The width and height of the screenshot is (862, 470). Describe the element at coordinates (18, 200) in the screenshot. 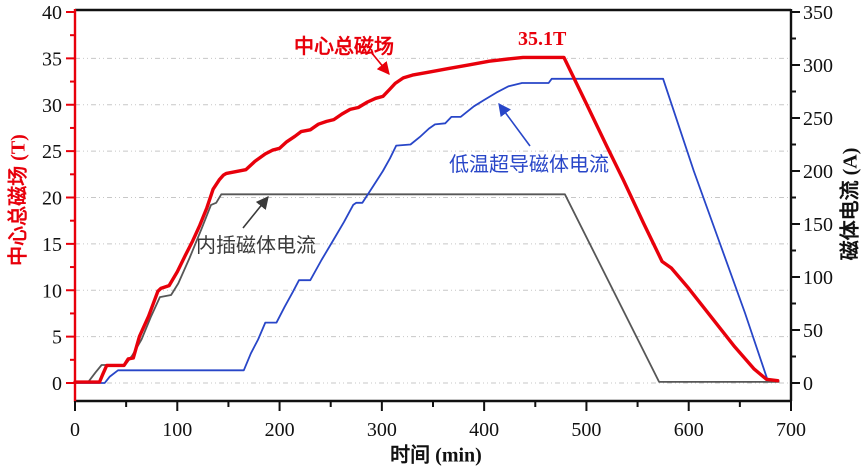

I see `left-axis-title: 中心总磁场 (T)` at that location.